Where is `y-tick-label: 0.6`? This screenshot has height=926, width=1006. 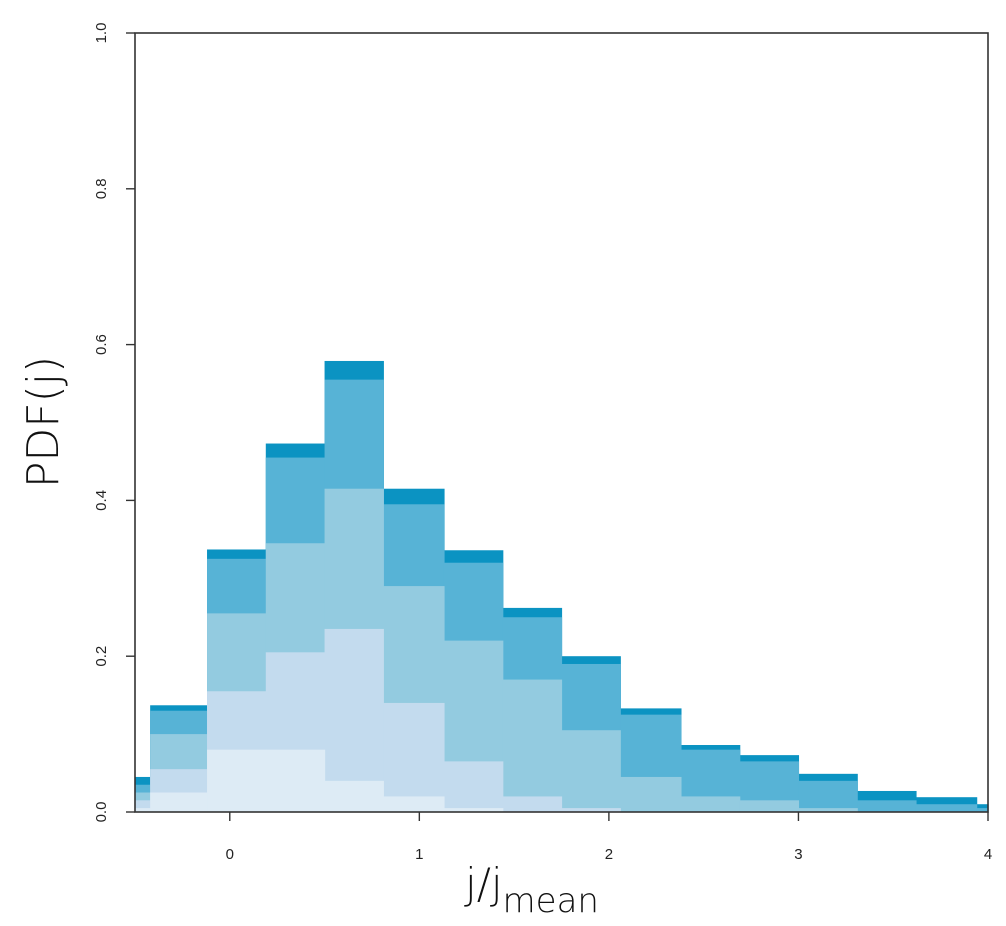 y-tick-label: 0.6 is located at coordinates (101, 344).